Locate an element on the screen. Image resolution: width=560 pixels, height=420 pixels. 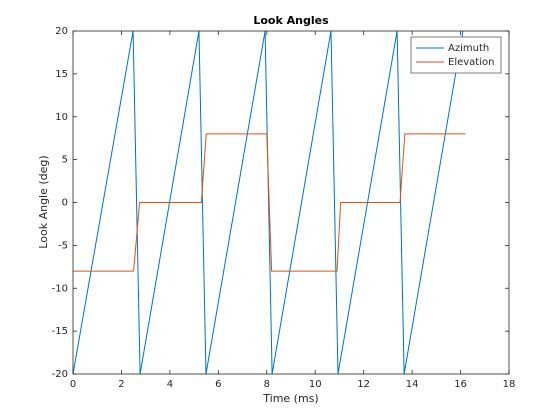
x-tick-label: 8 is located at coordinates (267, 384).